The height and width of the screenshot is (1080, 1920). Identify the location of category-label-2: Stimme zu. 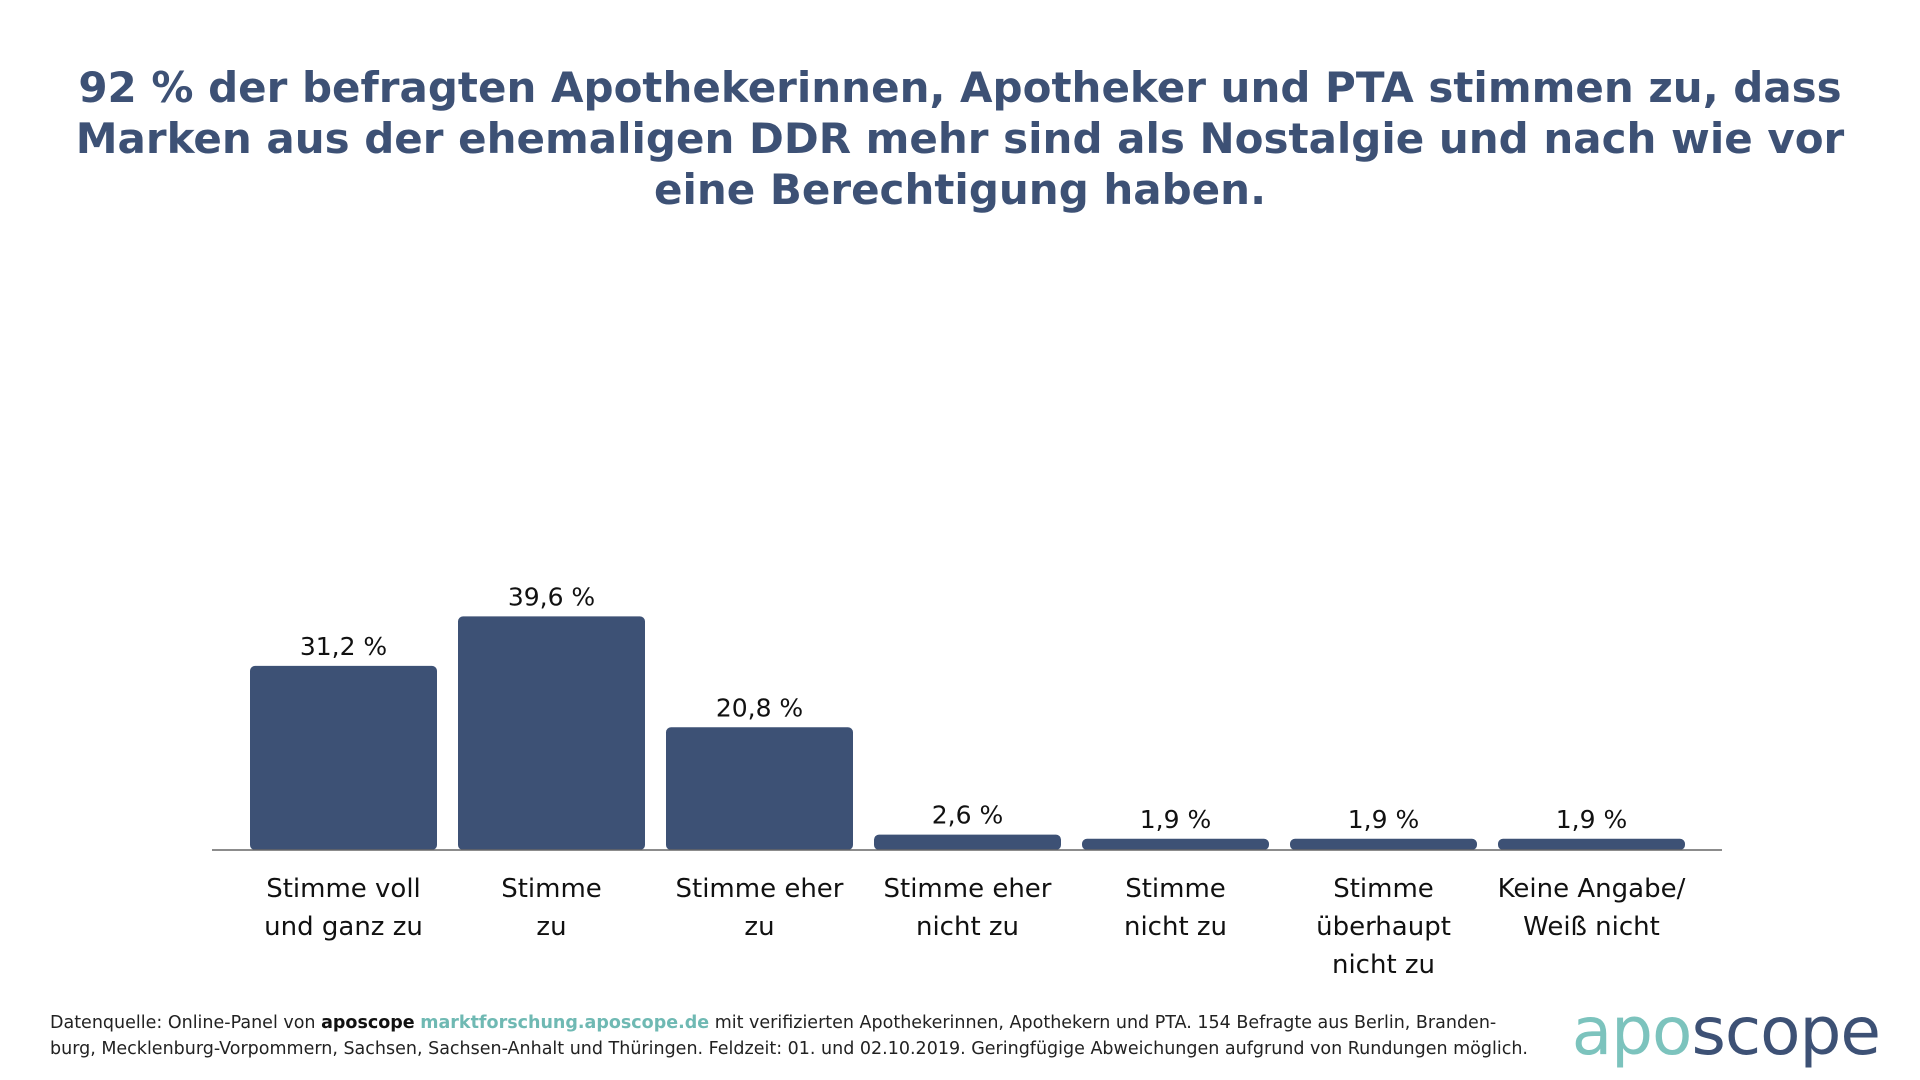
(551, 908).